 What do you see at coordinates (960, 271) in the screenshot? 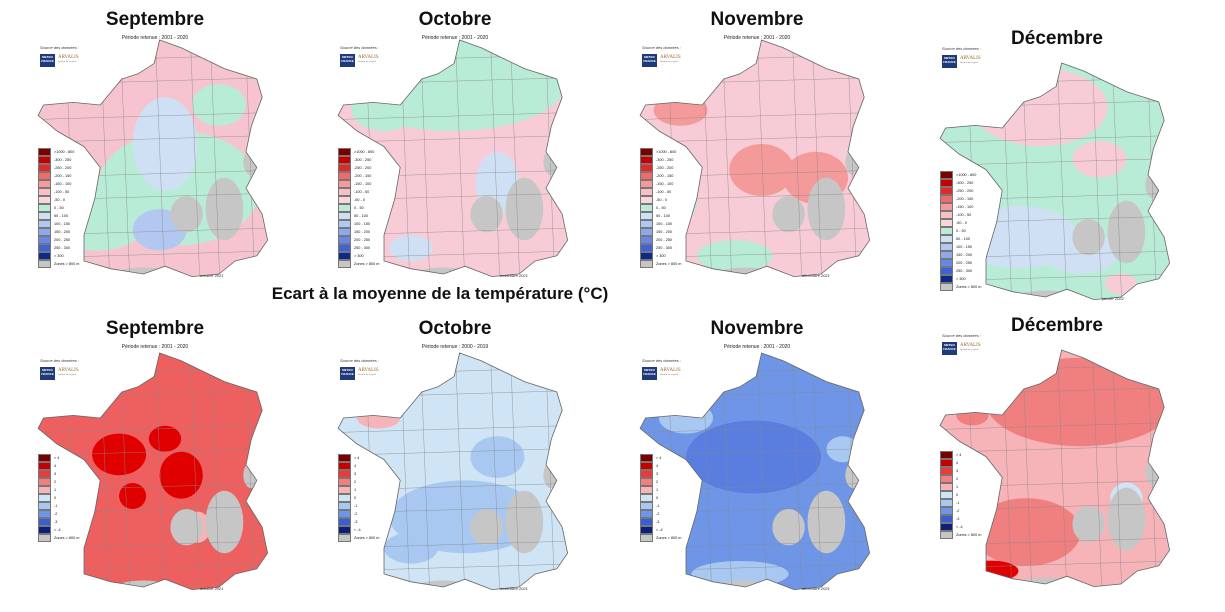
I see `legend-item: 250 - 300` at bounding box center [960, 271].